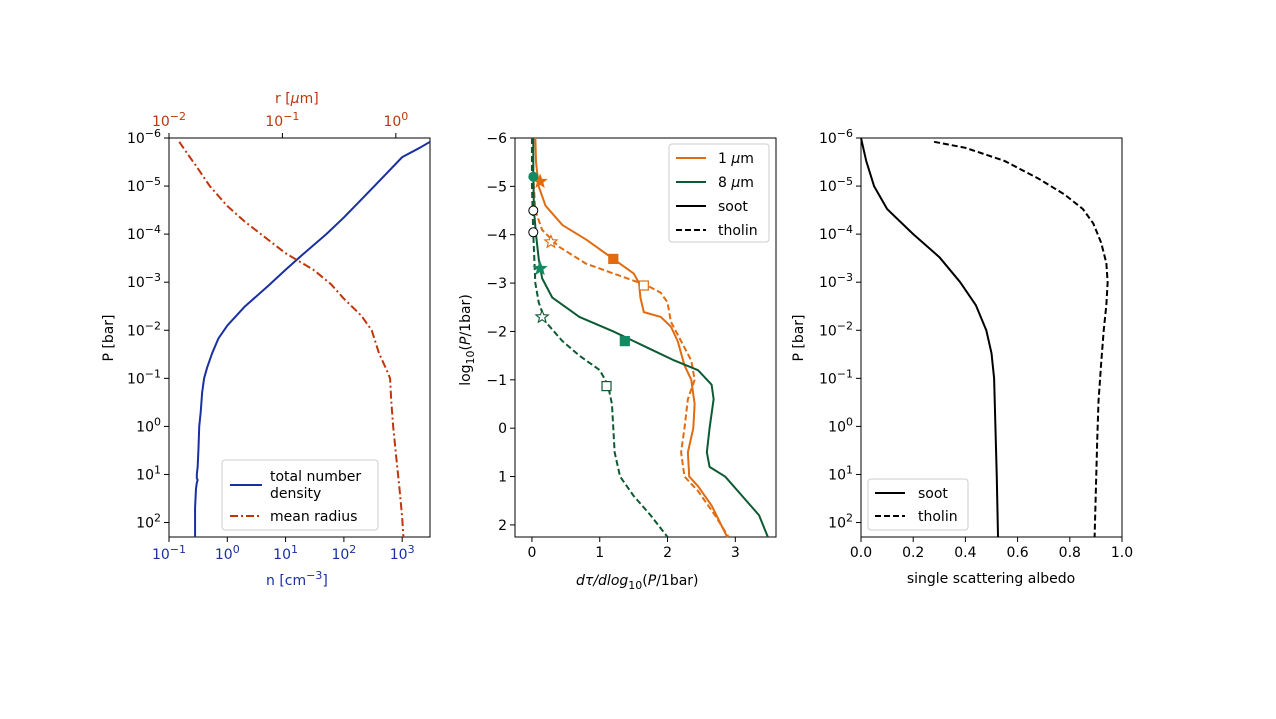  I want to click on right-y-tick-label: 10⁻⁶, so click(836, 137).